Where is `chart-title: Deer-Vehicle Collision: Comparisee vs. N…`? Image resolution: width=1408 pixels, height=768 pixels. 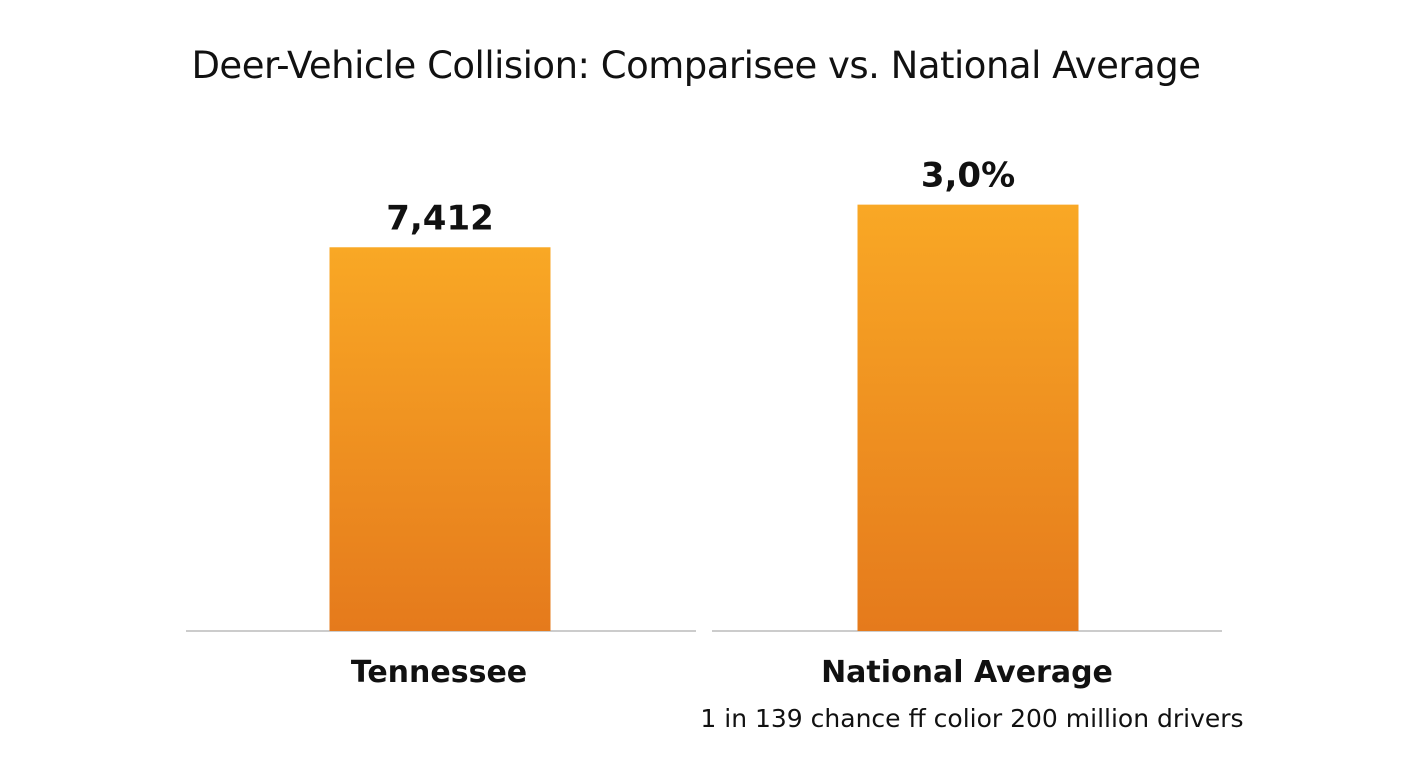 chart-title: Deer-Vehicle Collision: Comparisee vs. N… is located at coordinates (696, 65).